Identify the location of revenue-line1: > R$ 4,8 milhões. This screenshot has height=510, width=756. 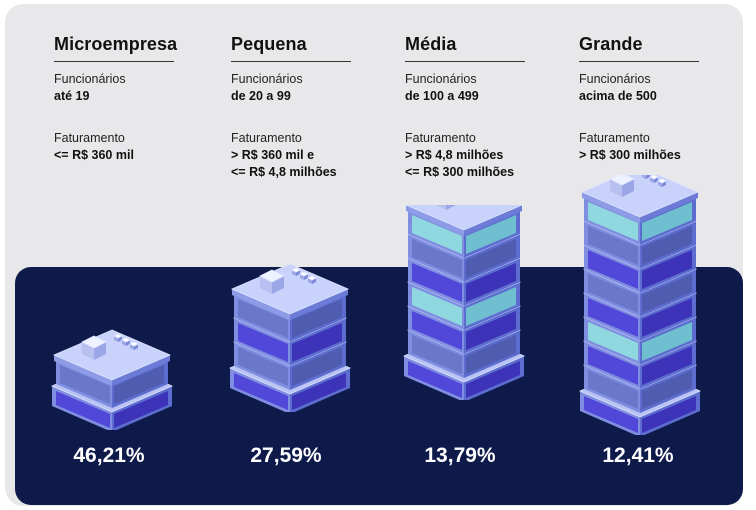
(454, 155).